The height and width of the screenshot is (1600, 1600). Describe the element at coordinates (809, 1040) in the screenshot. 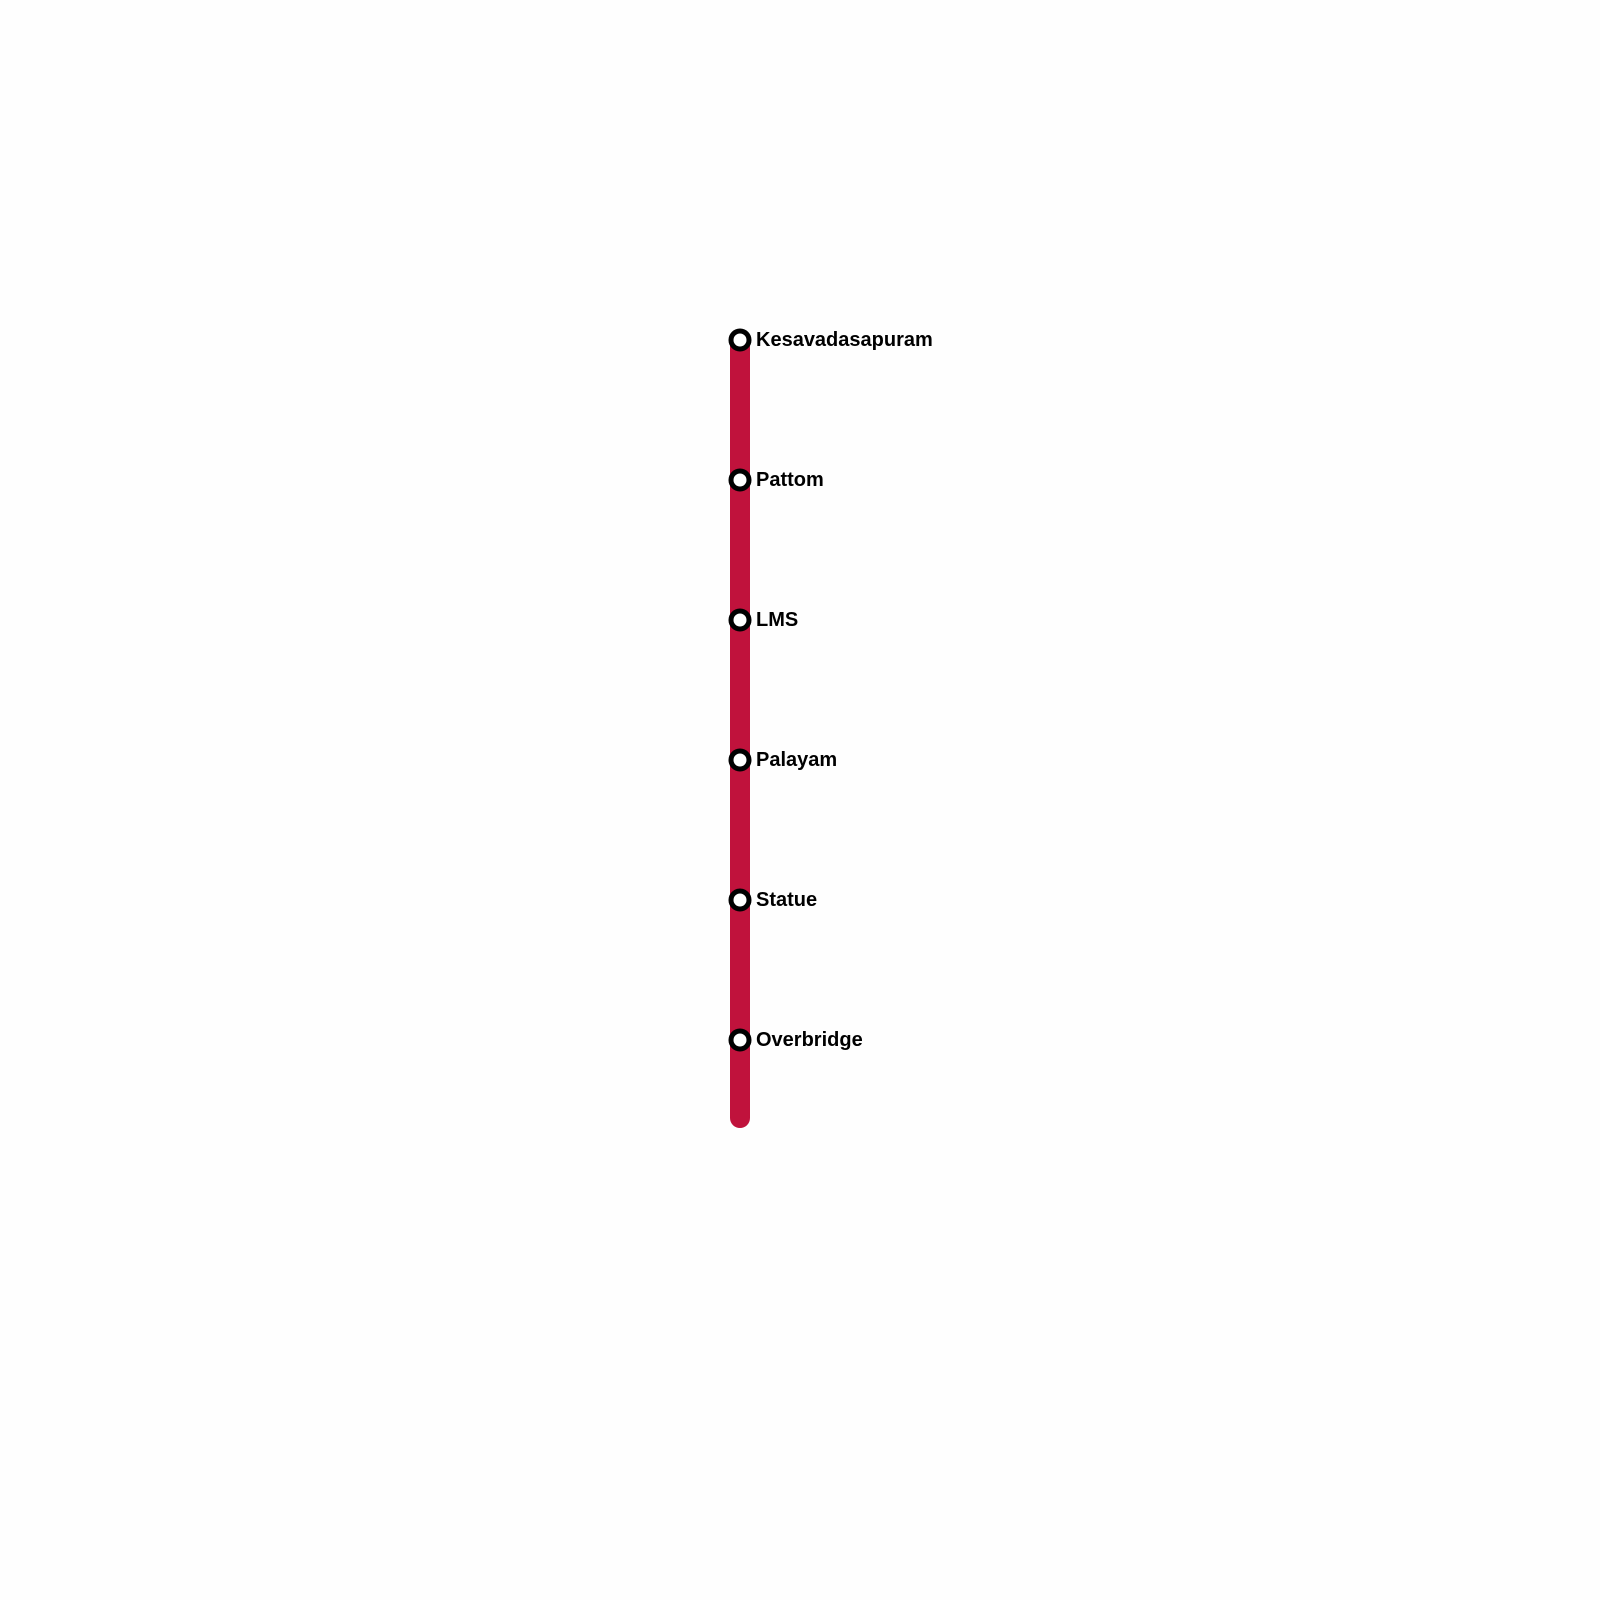

I see `station-label: Overbridge` at that location.